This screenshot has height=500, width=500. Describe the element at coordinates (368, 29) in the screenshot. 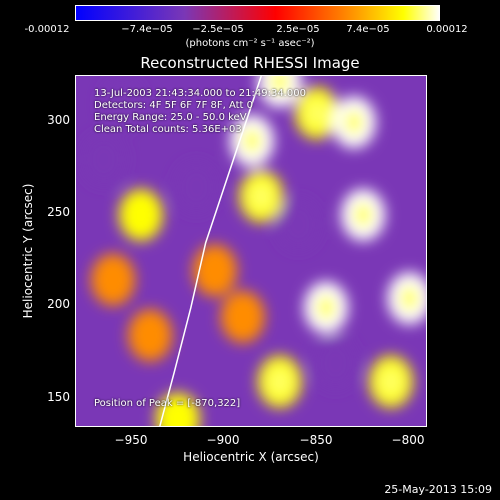

I see `colorbar-tick: 7.4e−05` at that location.